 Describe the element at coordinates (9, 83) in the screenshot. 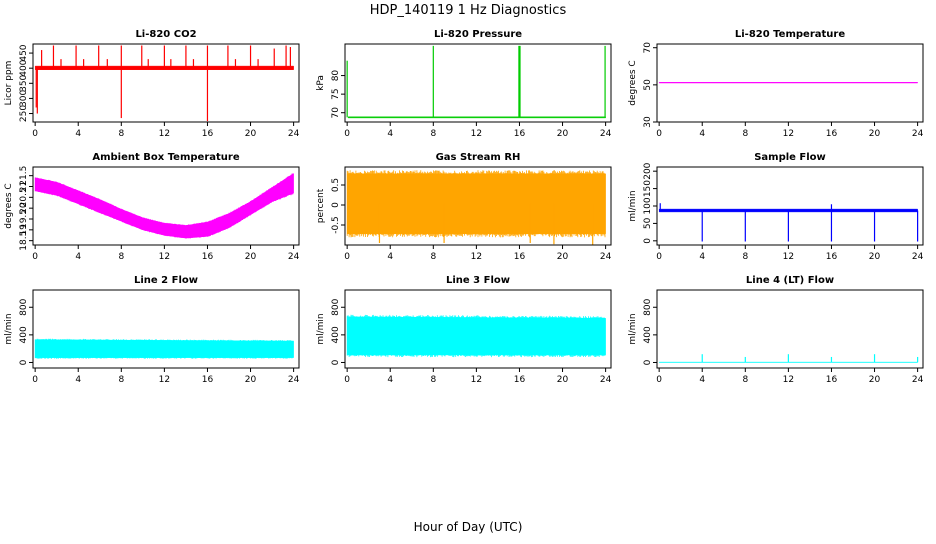

I see `y-axis-label: Licor ppm` at that location.